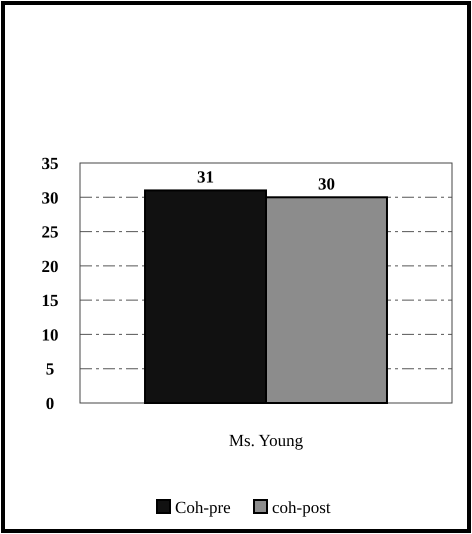 The width and height of the screenshot is (472, 534). I want to click on data-label: 30, so click(326, 184).